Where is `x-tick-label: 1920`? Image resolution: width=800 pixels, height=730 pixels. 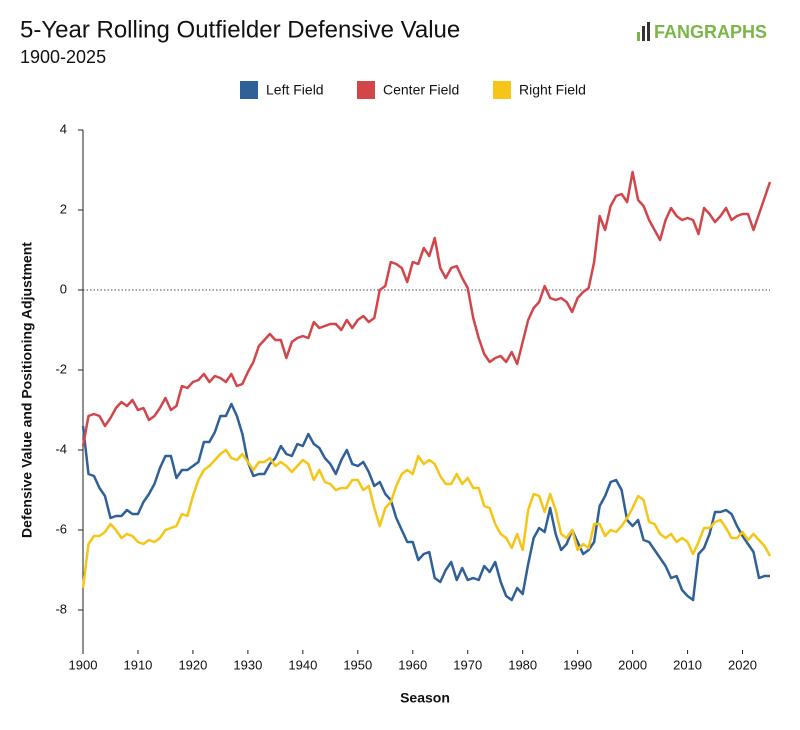
x-tick-label: 1920 is located at coordinates (192, 664).